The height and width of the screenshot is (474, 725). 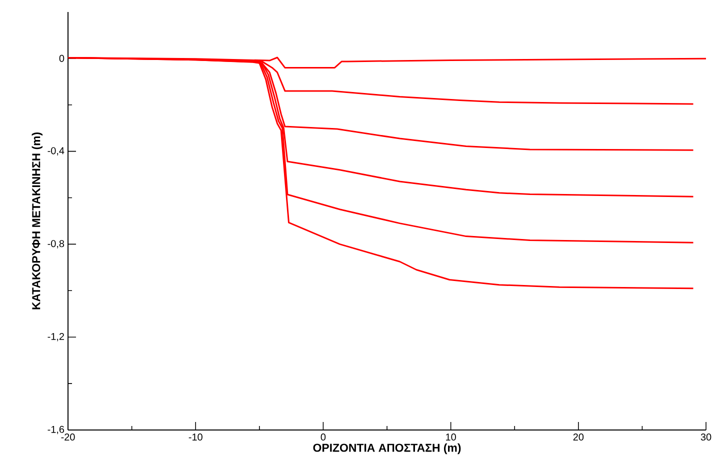 I want to click on x-tick-label: 10, so click(x=451, y=437).